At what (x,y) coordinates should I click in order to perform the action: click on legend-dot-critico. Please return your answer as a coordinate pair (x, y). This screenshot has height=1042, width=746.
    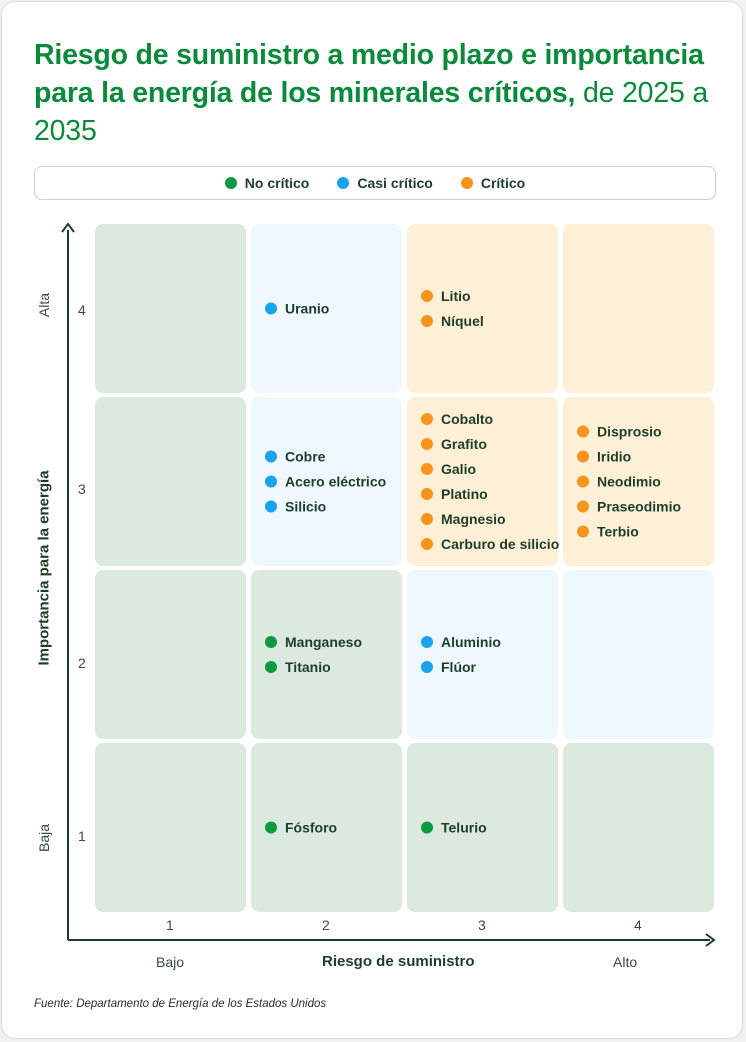
    Looking at the image, I should click on (466, 183).